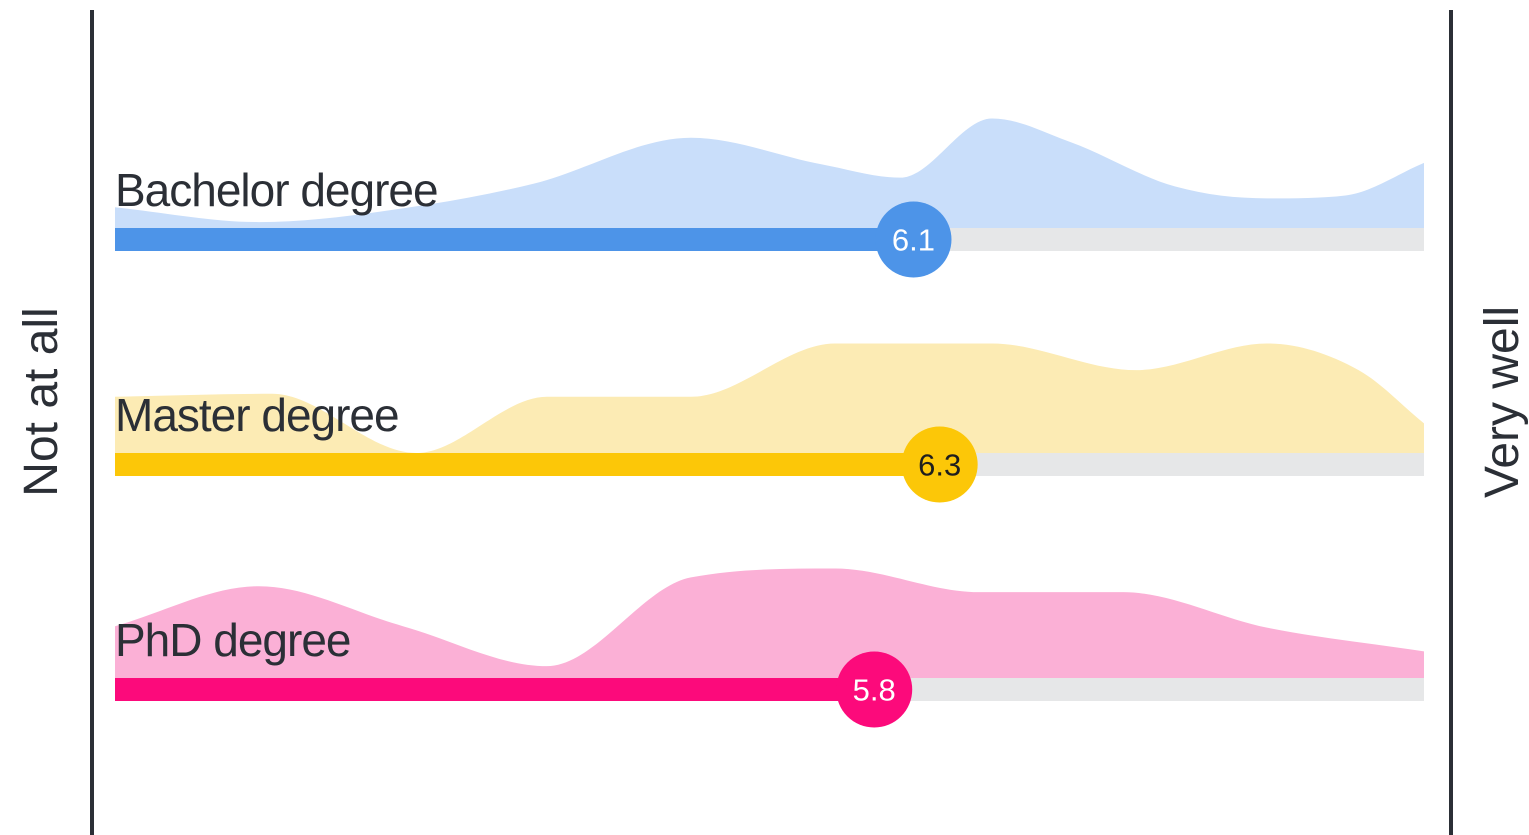 The height and width of the screenshot is (835, 1529). I want to click on mean-value-label: 5.8, so click(874, 690).